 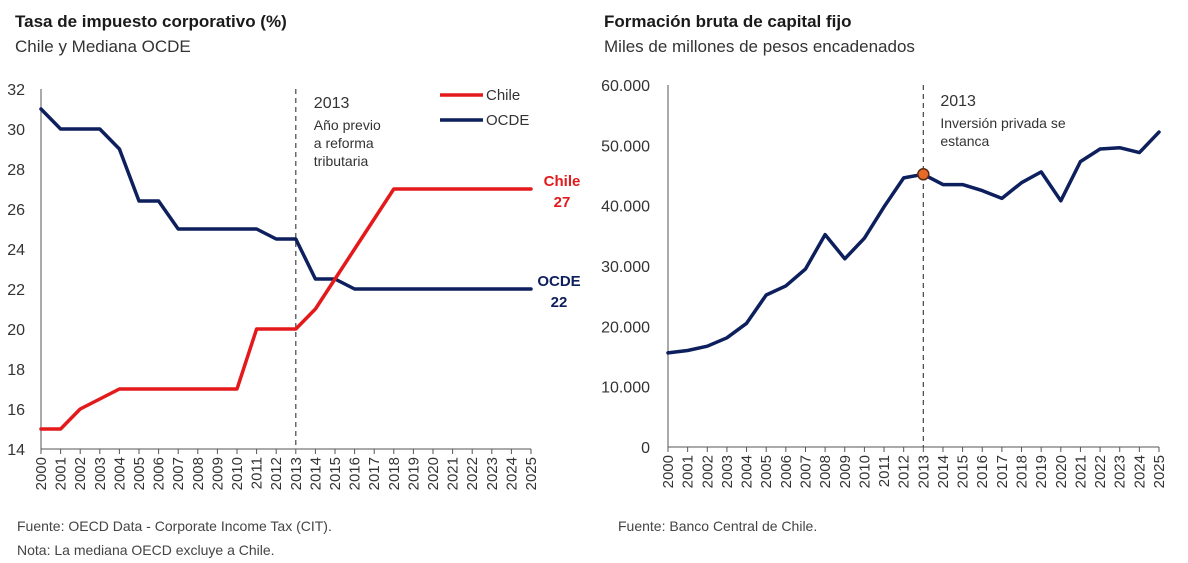 I want to click on fbcf-y-tick-label: 60.000, so click(x=625, y=86).